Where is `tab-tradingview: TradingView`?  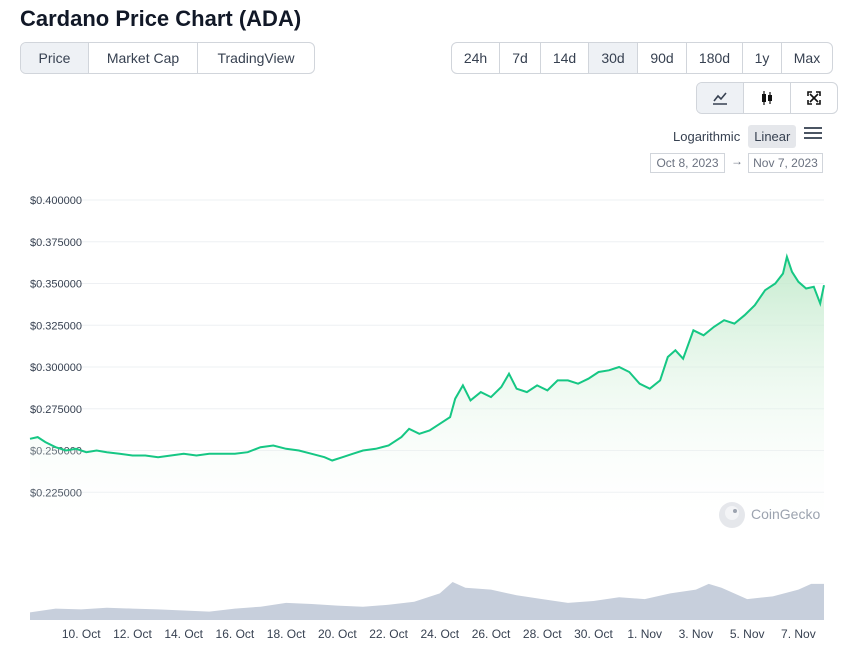 tab-tradingview: TradingView is located at coordinates (256, 58).